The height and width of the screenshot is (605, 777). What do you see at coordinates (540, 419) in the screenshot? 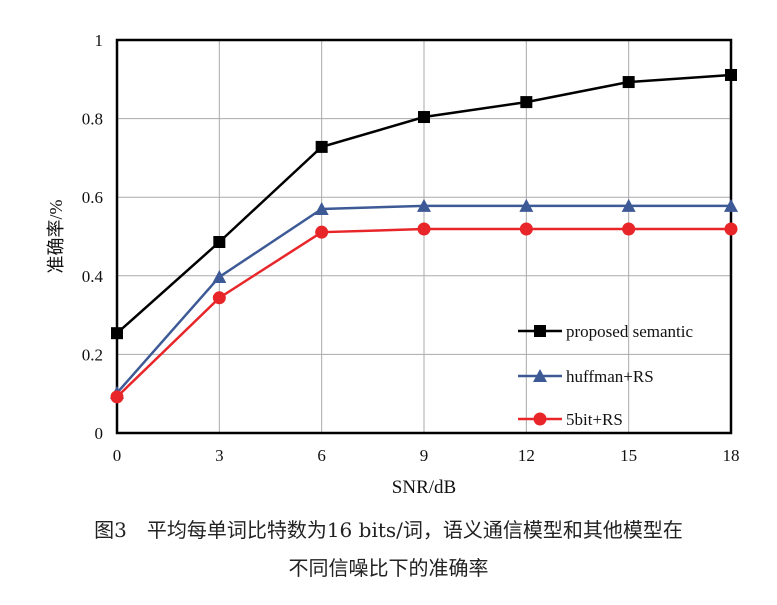
I see `legend-marker-circle-icon` at bounding box center [540, 419].